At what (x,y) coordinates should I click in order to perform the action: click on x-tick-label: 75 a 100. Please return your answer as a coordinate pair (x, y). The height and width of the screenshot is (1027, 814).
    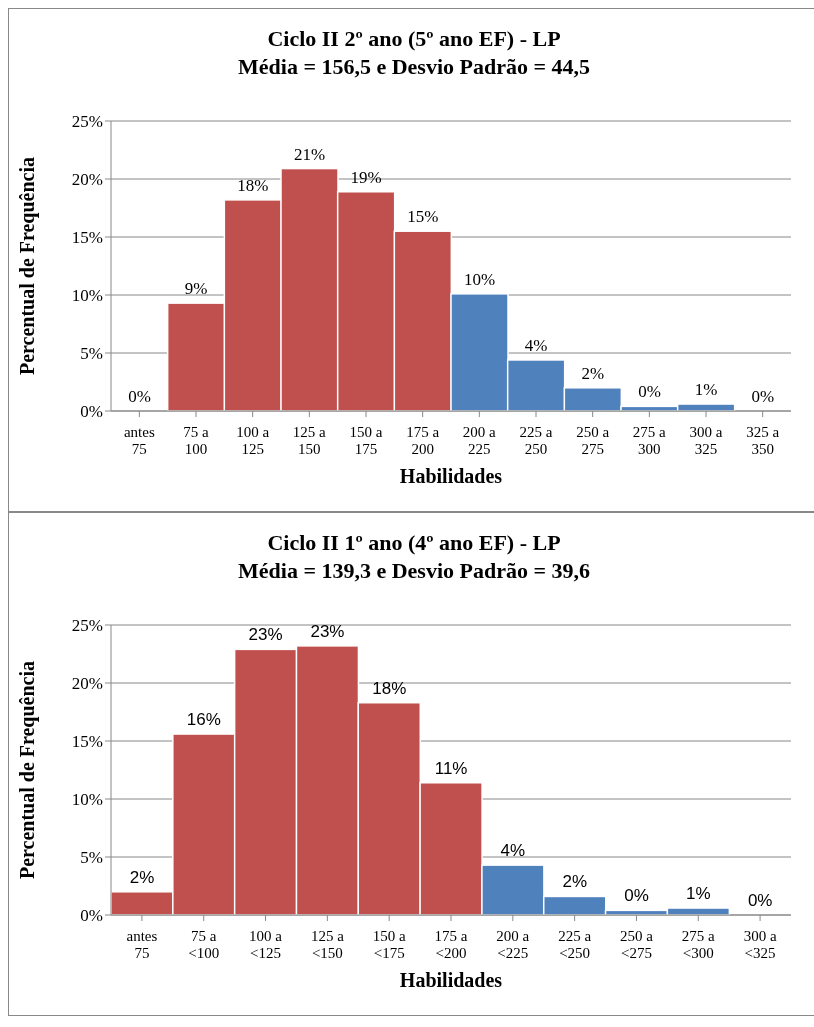
    Looking at the image, I should click on (196, 440).